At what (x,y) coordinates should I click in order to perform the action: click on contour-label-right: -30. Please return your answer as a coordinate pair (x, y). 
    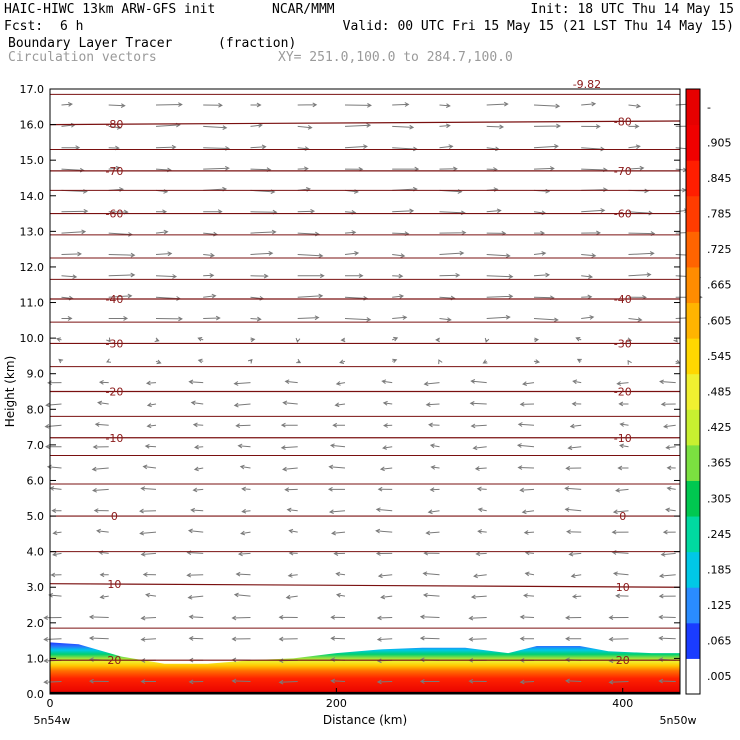
    Looking at the image, I should click on (623, 343).